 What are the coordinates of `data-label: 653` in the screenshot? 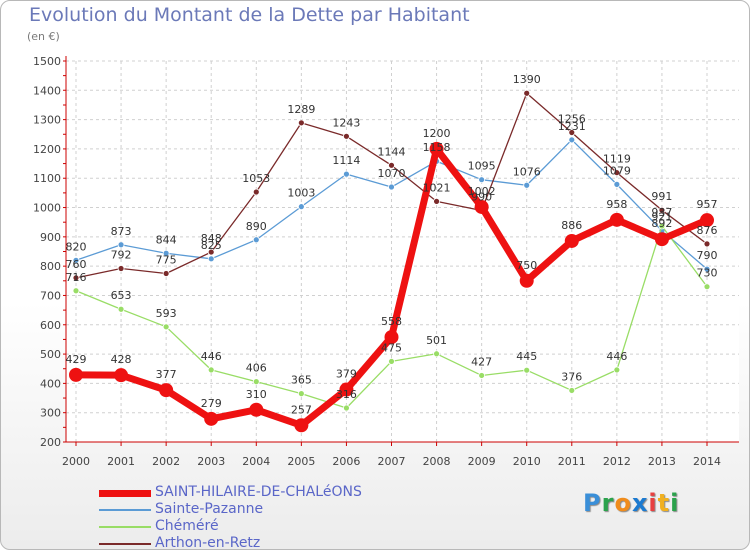 It's located at (121, 295).